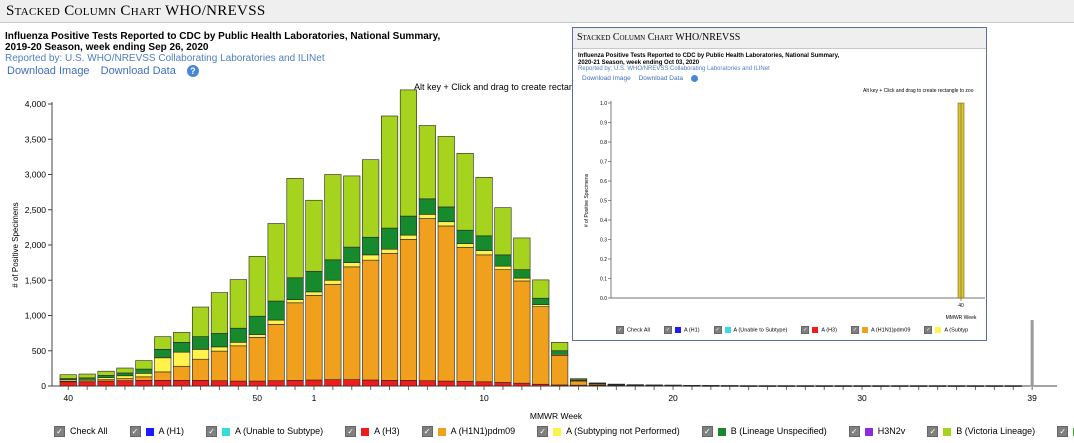 This screenshot has width=1074, height=443. Describe the element at coordinates (468, 432) in the screenshot. I see `legend-item-a-h1n1-pdm09: ✓ A (H1N1)pdm09` at that location.